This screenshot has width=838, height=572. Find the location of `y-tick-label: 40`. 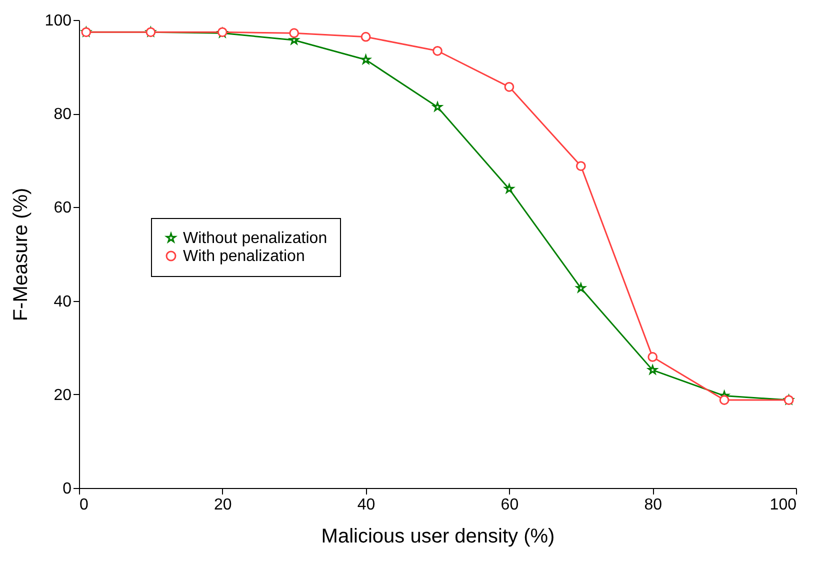

y-tick-label: 40 is located at coordinates (63, 301).